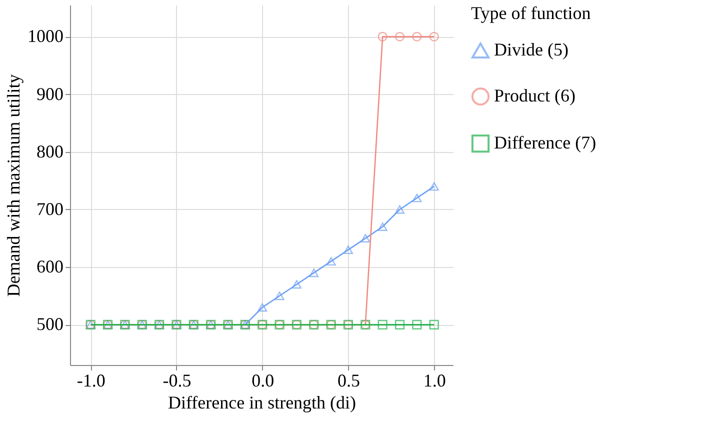  I want to click on y-tick-label: 700, so click(50, 208).